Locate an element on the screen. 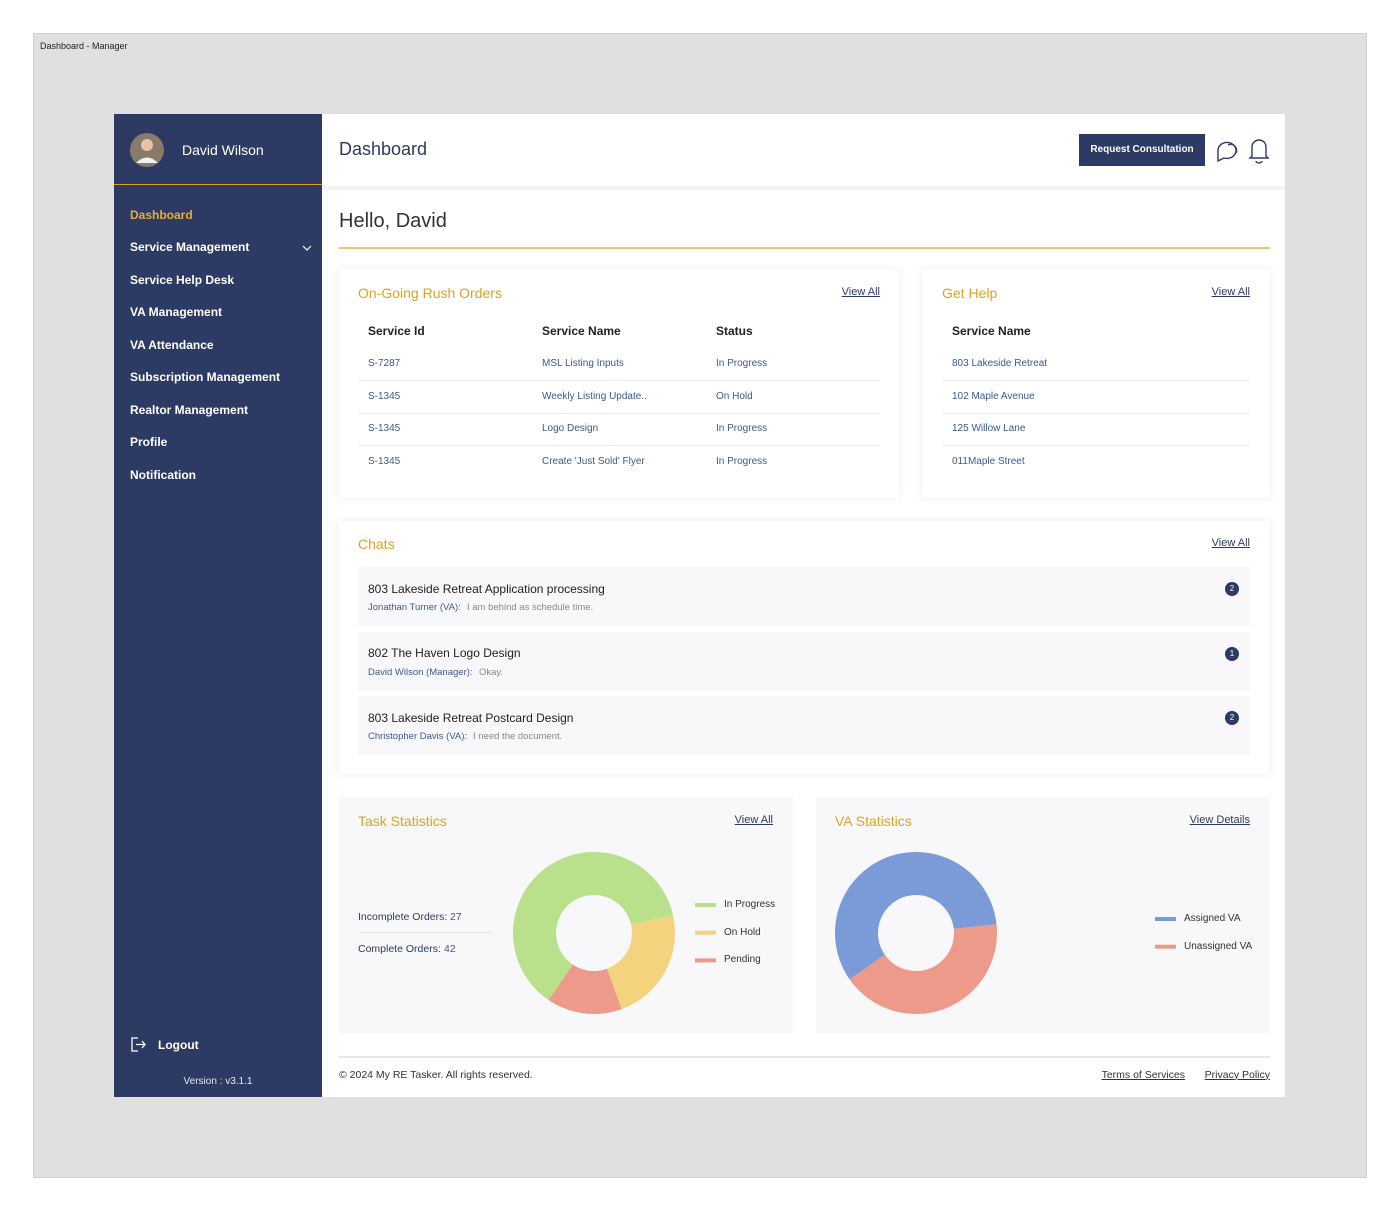 This screenshot has height=1212, width=1400. nav-item: Service Management is located at coordinates (190, 247).